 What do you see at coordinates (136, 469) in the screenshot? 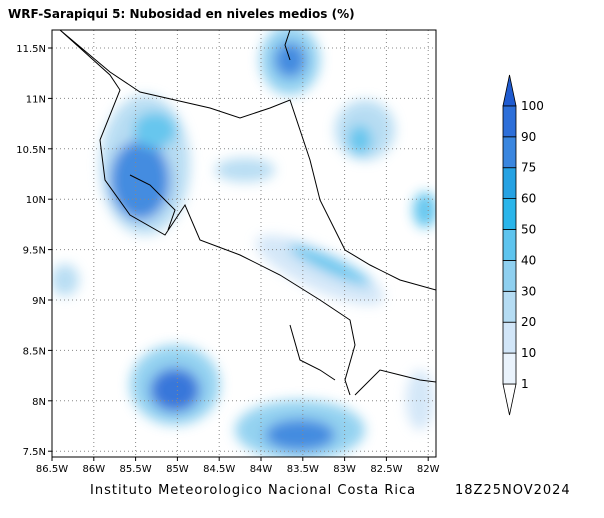
I see `lon-label: 85.5W` at bounding box center [136, 469].